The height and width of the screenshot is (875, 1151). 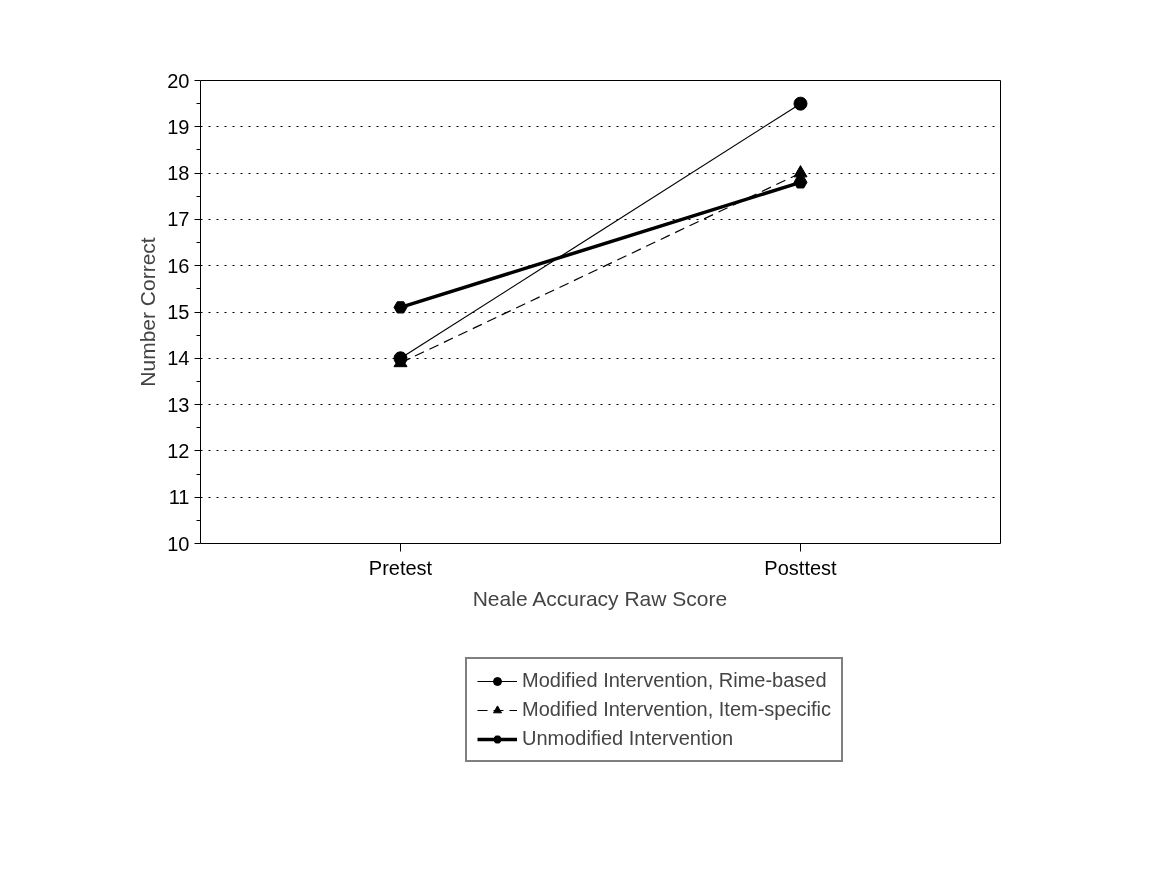 I want to click on y-tick-label: 13, so click(x=178, y=404).